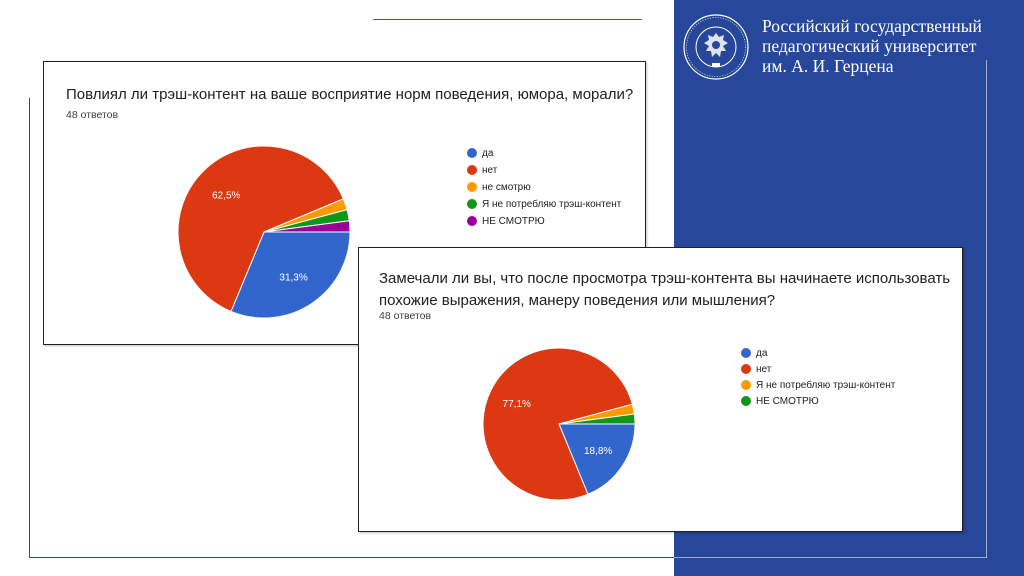 This screenshot has width=1024, height=576. Describe the element at coordinates (351, 557) in the screenshot. I see `frame-bottom-line` at that location.